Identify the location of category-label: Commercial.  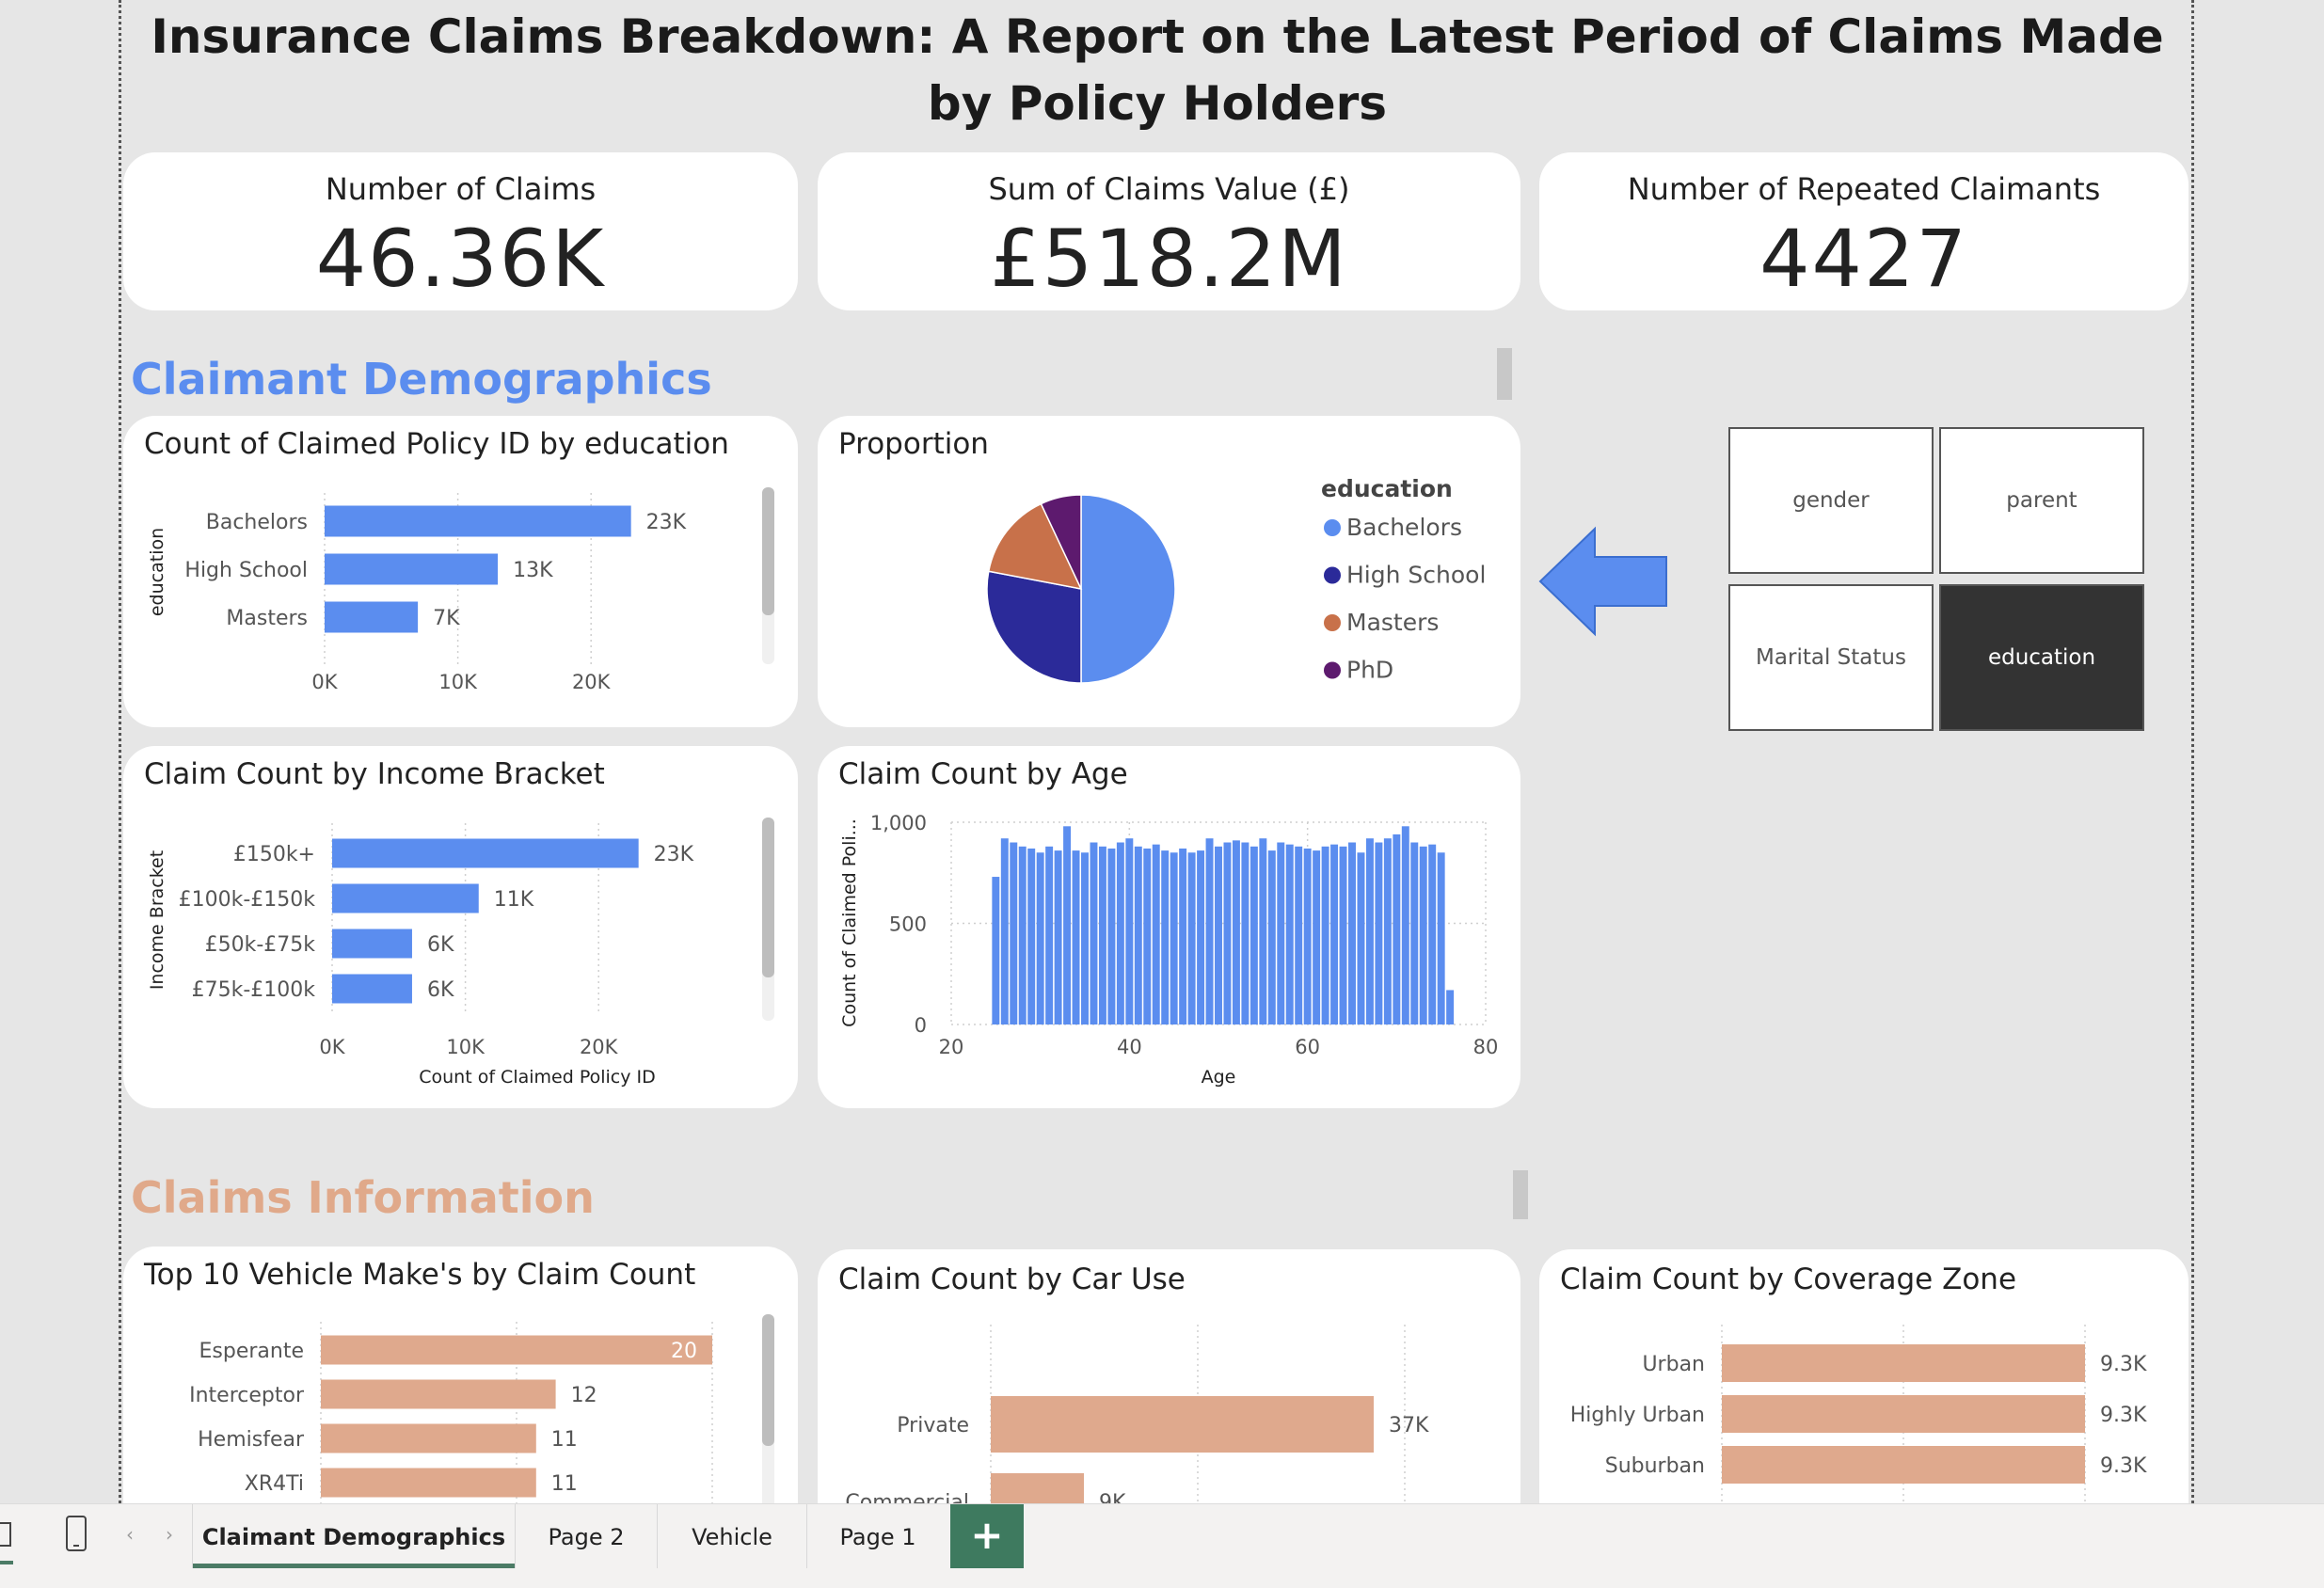
(907, 1497).